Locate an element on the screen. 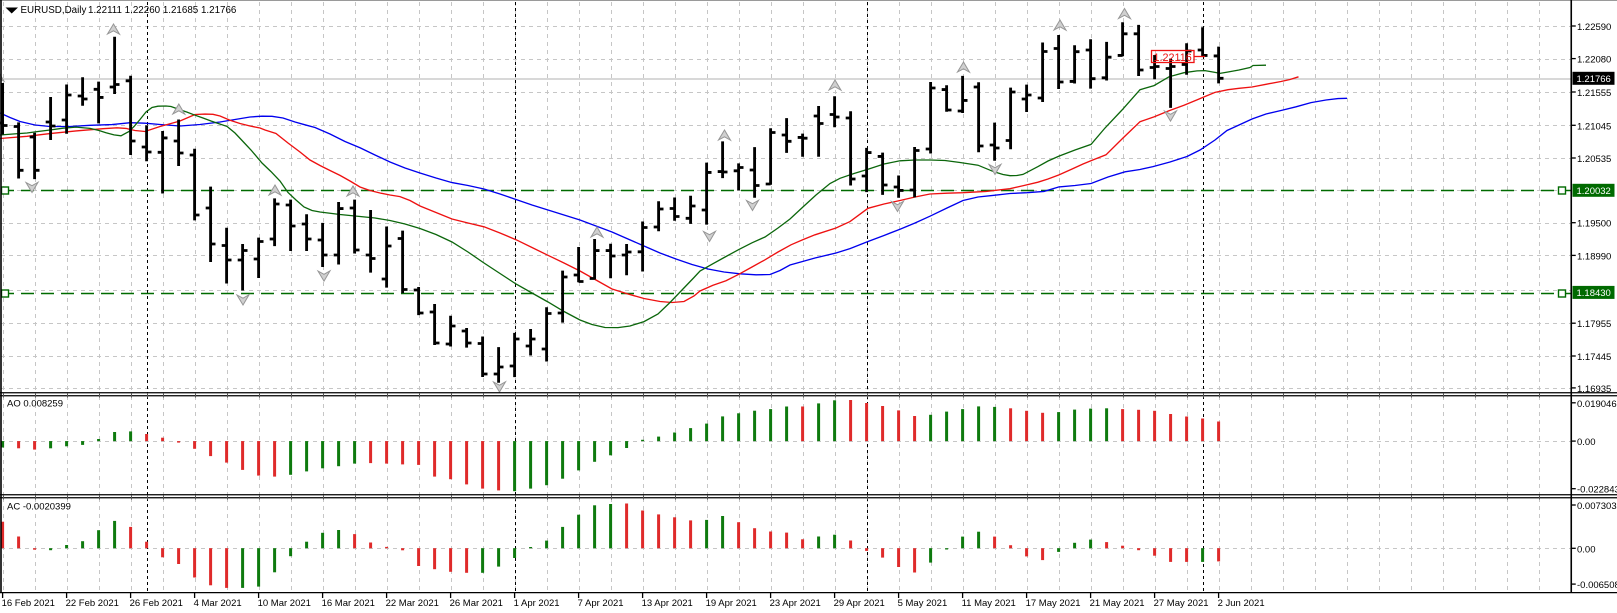 The height and width of the screenshot is (613, 1617). svg-text: 1.22116 is located at coordinates (1173, 58).